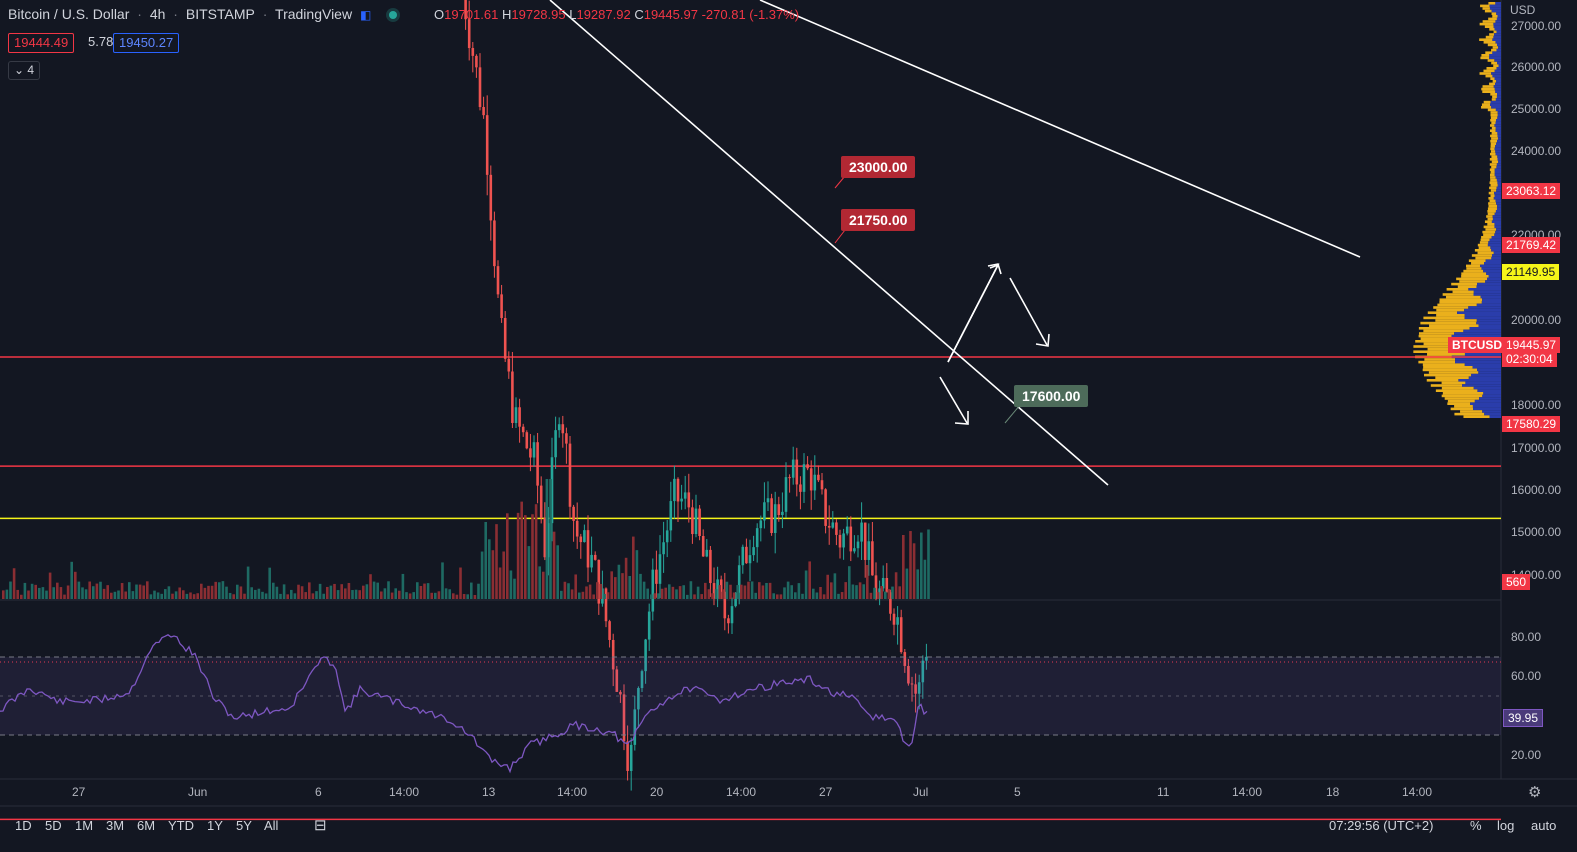 Image resolution: width=1577 pixels, height=852 pixels. What do you see at coordinates (393, 15) in the screenshot?
I see `market-status-icon` at bounding box center [393, 15].